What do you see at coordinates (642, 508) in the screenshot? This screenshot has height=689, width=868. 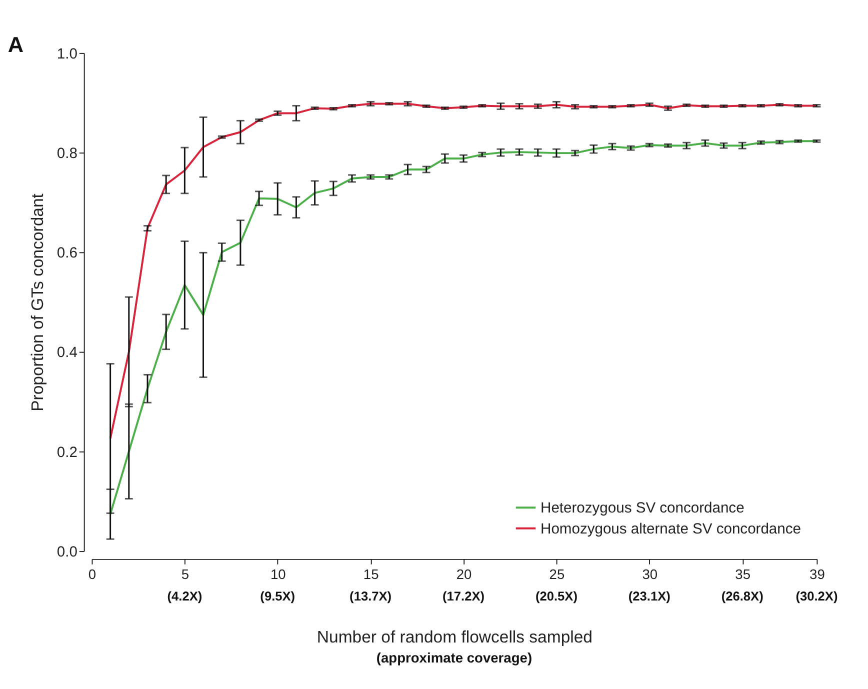 I see `legend-label: Heterozygous SV concordance` at bounding box center [642, 508].